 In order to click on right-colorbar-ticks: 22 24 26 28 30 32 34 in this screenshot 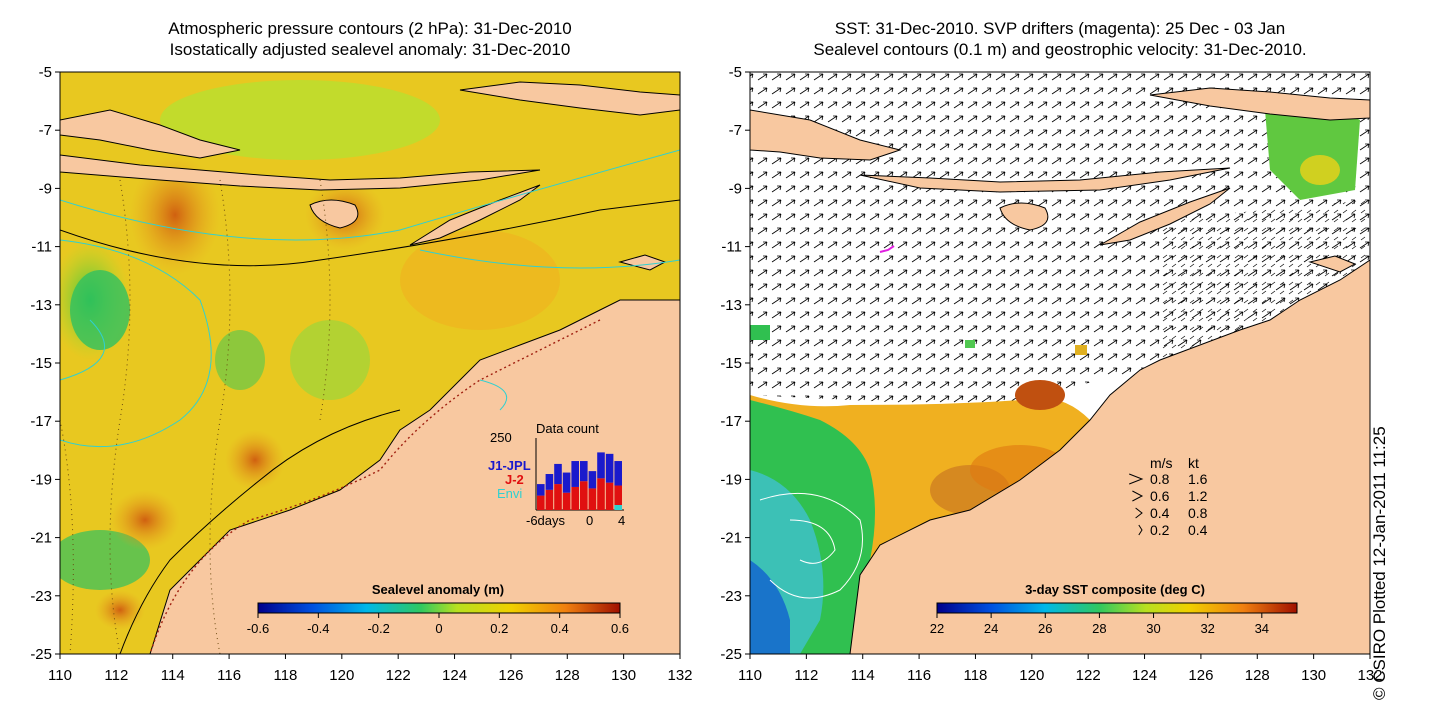, I will do `click(1099, 624)`.